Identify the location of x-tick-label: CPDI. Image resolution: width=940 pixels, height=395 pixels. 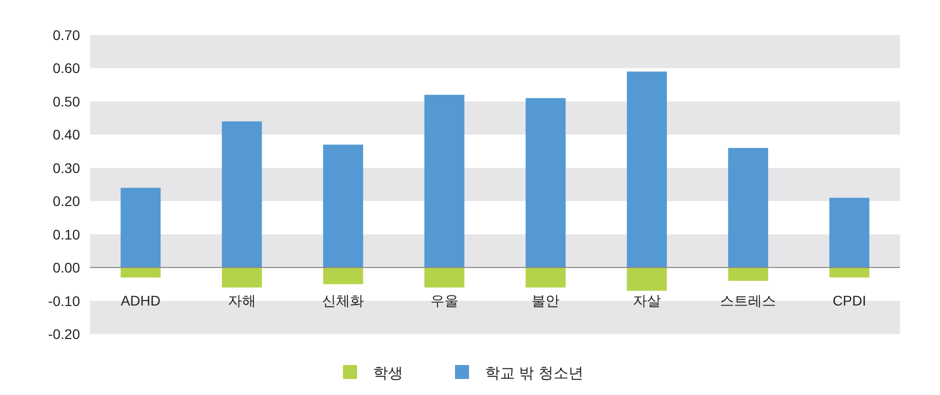
(849, 300).